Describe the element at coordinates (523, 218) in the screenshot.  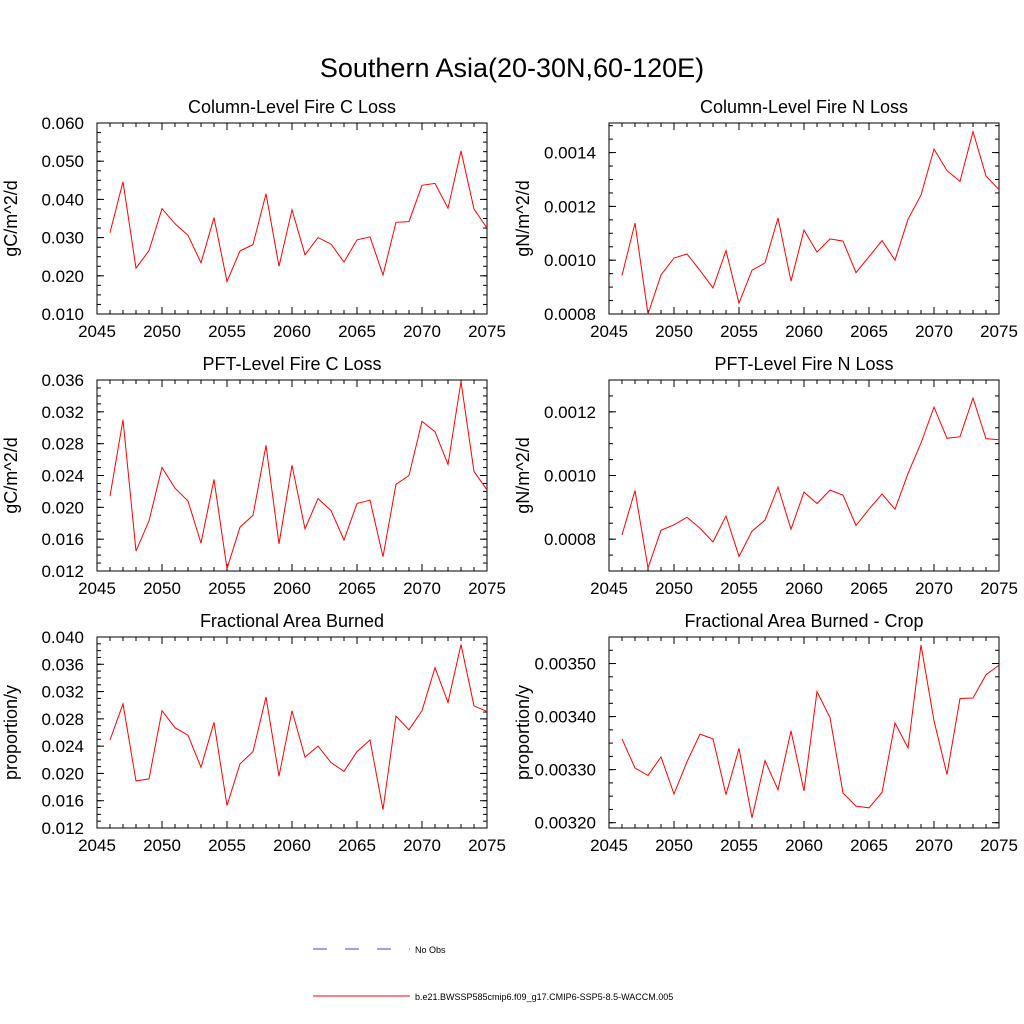
I see `y-axis-label: gN/m^2/d` at that location.